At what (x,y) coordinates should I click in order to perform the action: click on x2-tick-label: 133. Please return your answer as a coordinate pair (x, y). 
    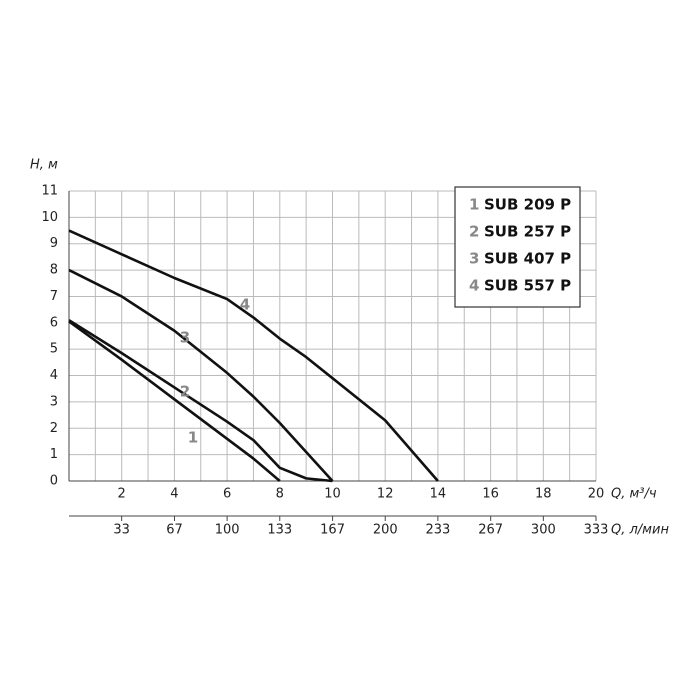
    Looking at the image, I should click on (279, 530).